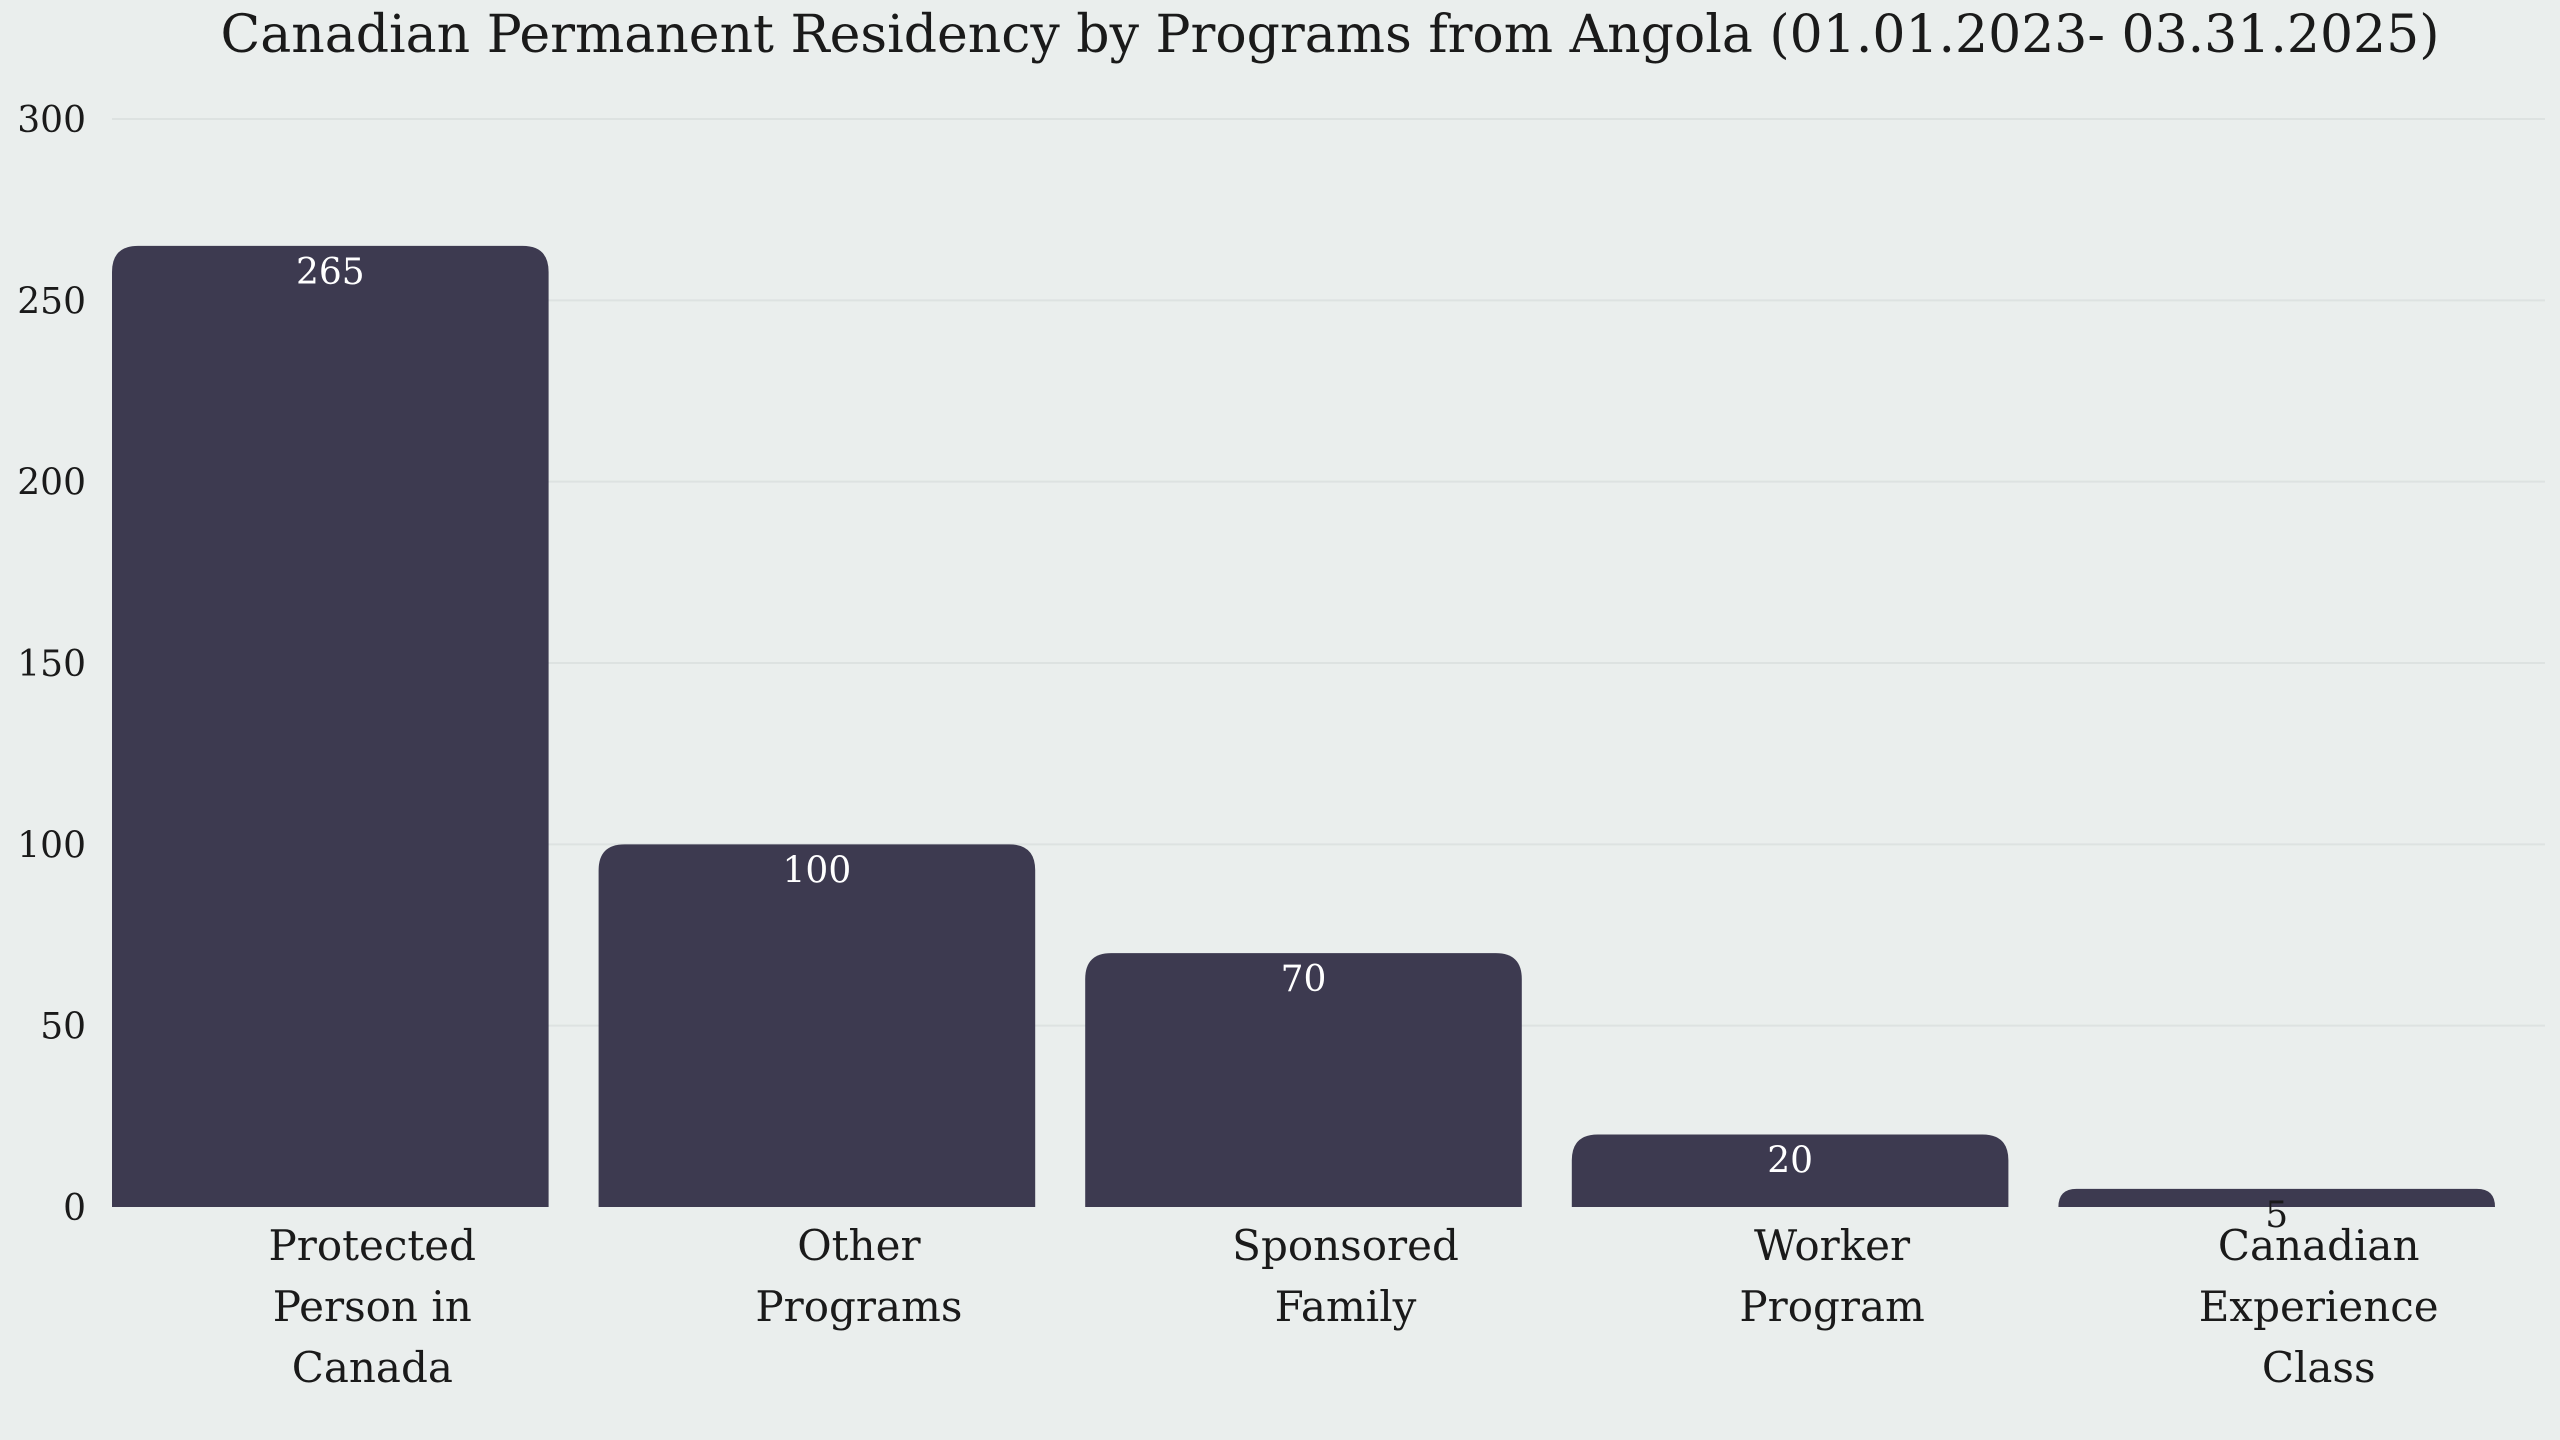 Image resolution: width=2560 pixels, height=1440 pixels. I want to click on value-label-1: 100, so click(817, 870).